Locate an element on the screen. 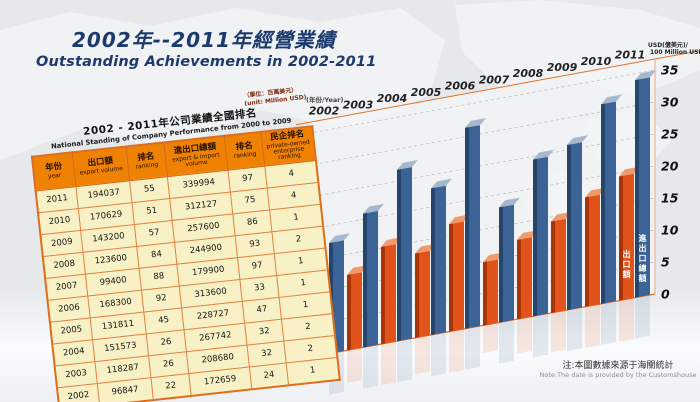  bar-export-2010 is located at coordinates (595, 267).